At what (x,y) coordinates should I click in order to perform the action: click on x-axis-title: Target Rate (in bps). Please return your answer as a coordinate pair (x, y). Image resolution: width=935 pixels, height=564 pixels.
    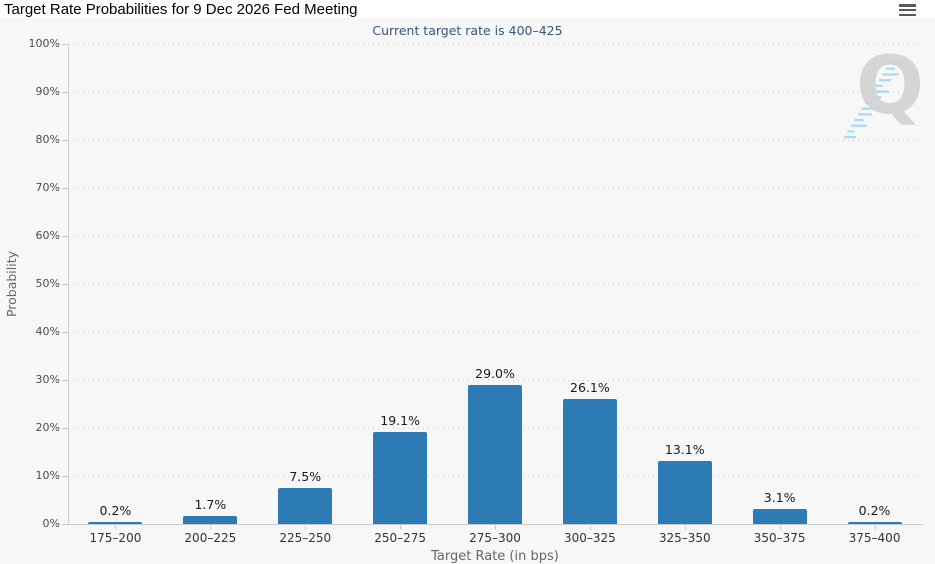
    Looking at the image, I should click on (495, 556).